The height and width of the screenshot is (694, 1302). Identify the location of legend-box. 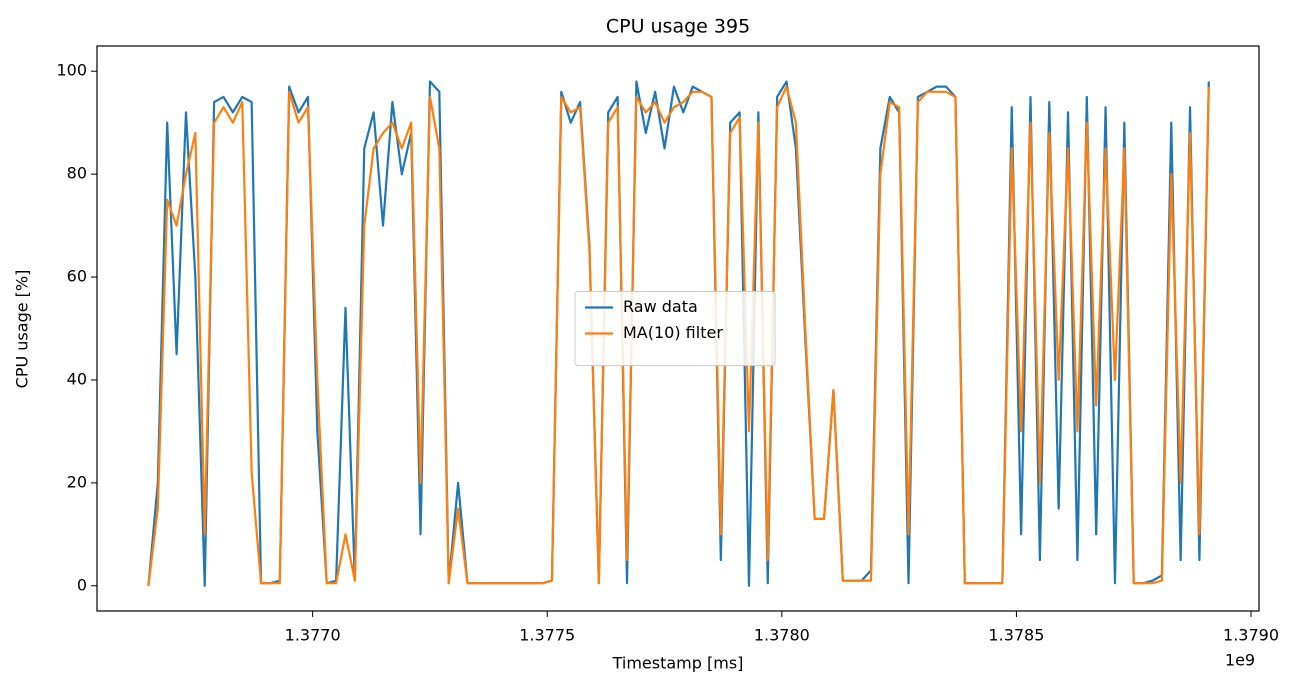
(675, 328).